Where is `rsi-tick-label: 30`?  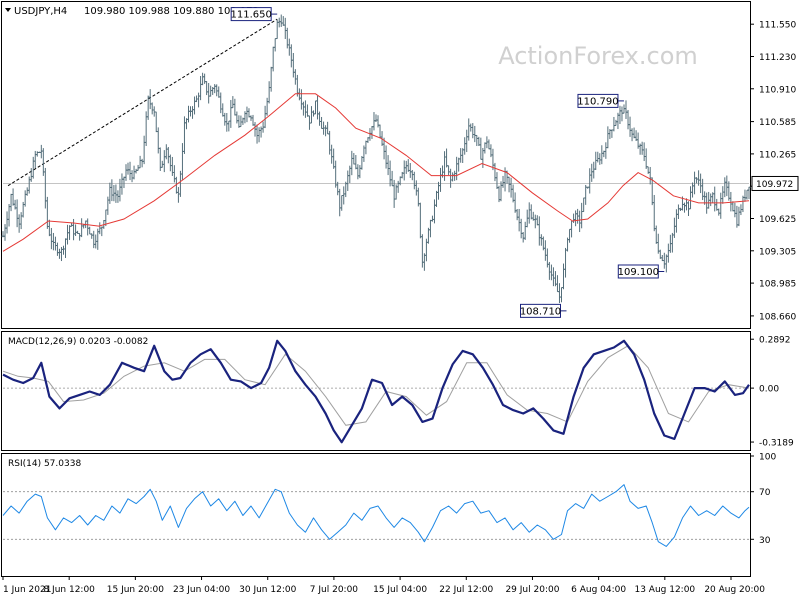 rsi-tick-label: 30 is located at coordinates (765, 541).